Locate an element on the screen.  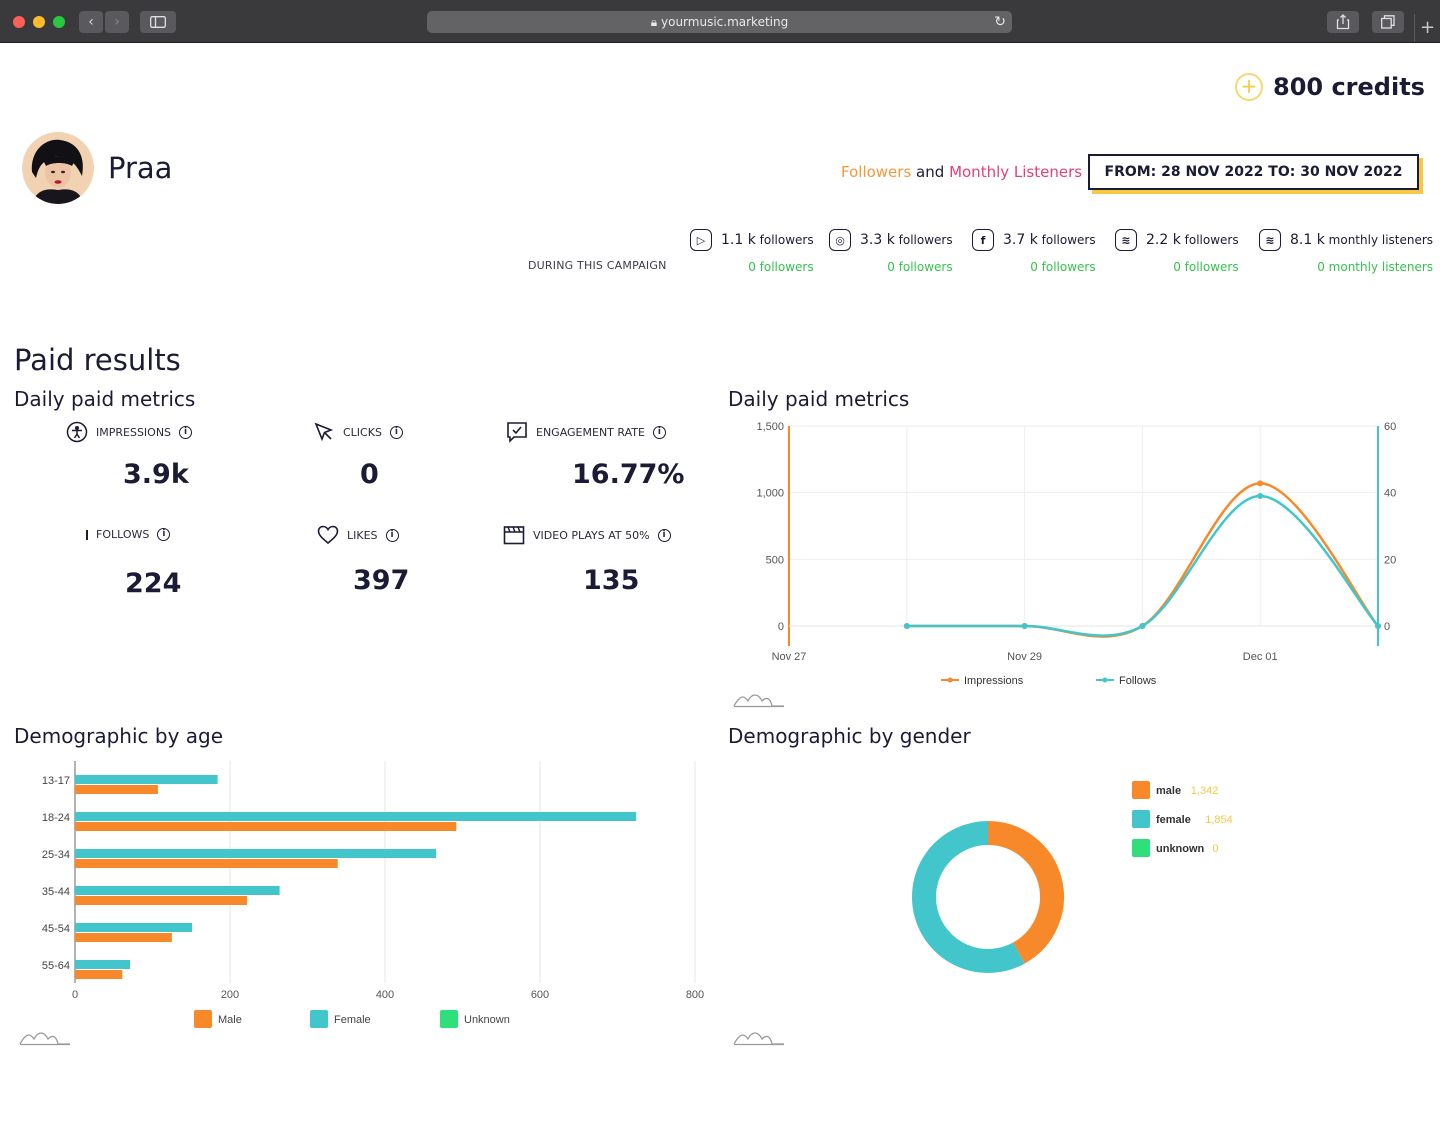
legend-swatch-dot is located at coordinates (1105, 680).